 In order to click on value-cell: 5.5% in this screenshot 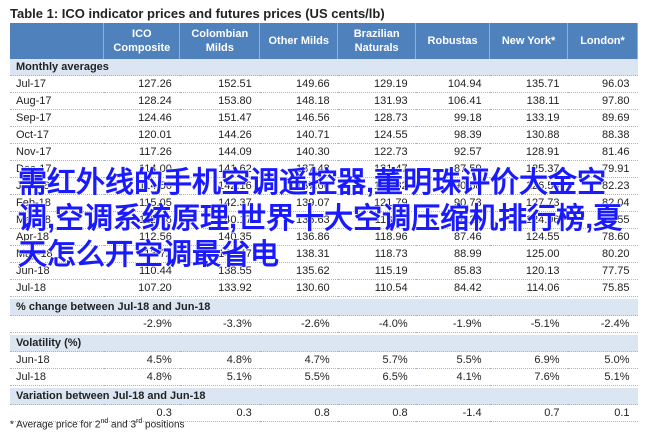, I will do `click(298, 377)`.